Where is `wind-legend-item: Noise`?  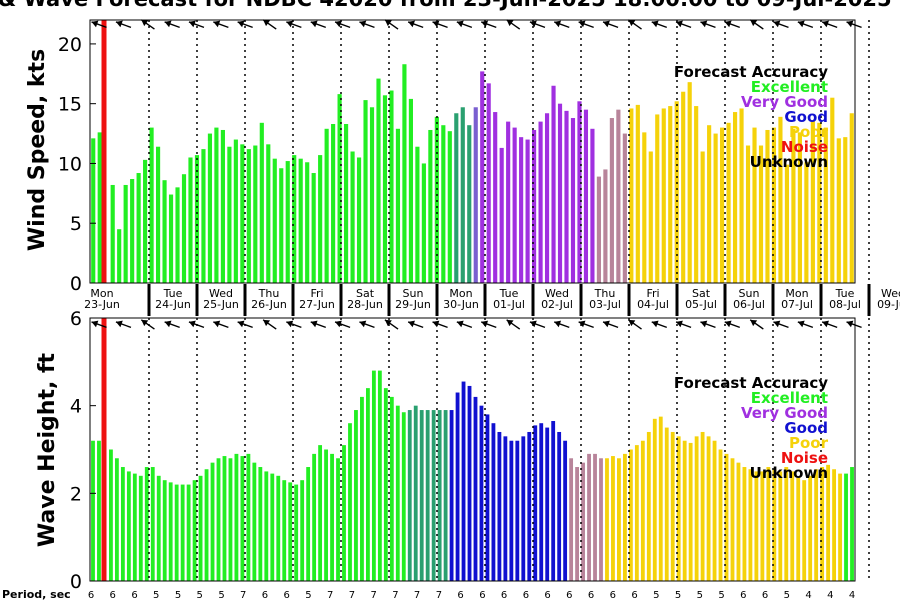
wind-legend-item: Noise is located at coordinates (804, 147).